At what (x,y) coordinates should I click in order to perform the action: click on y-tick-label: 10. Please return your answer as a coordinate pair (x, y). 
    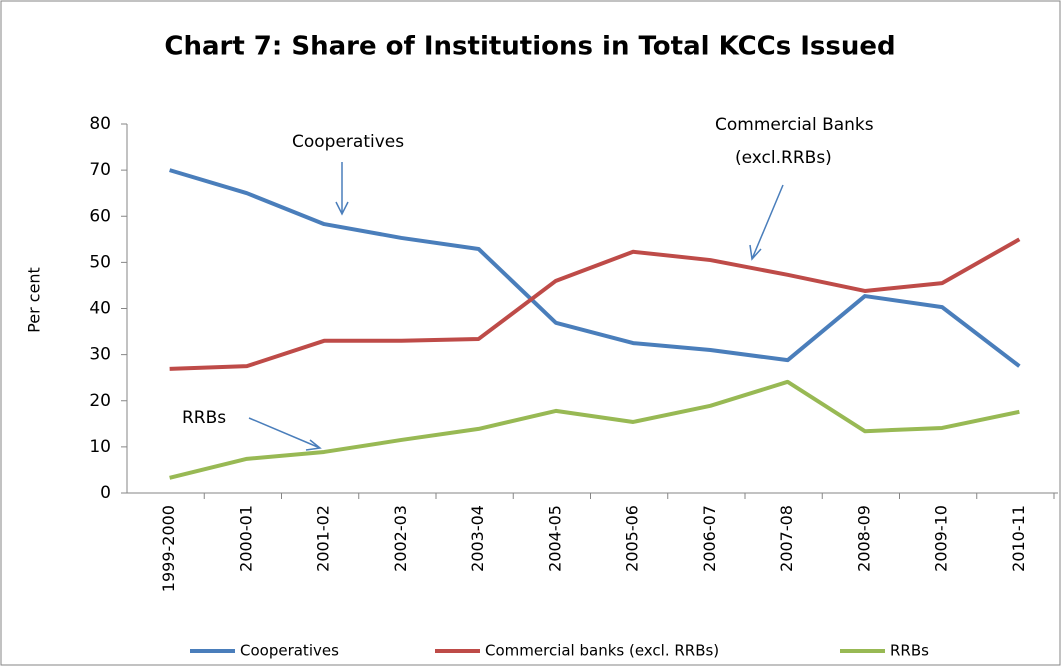
    Looking at the image, I should click on (100, 447).